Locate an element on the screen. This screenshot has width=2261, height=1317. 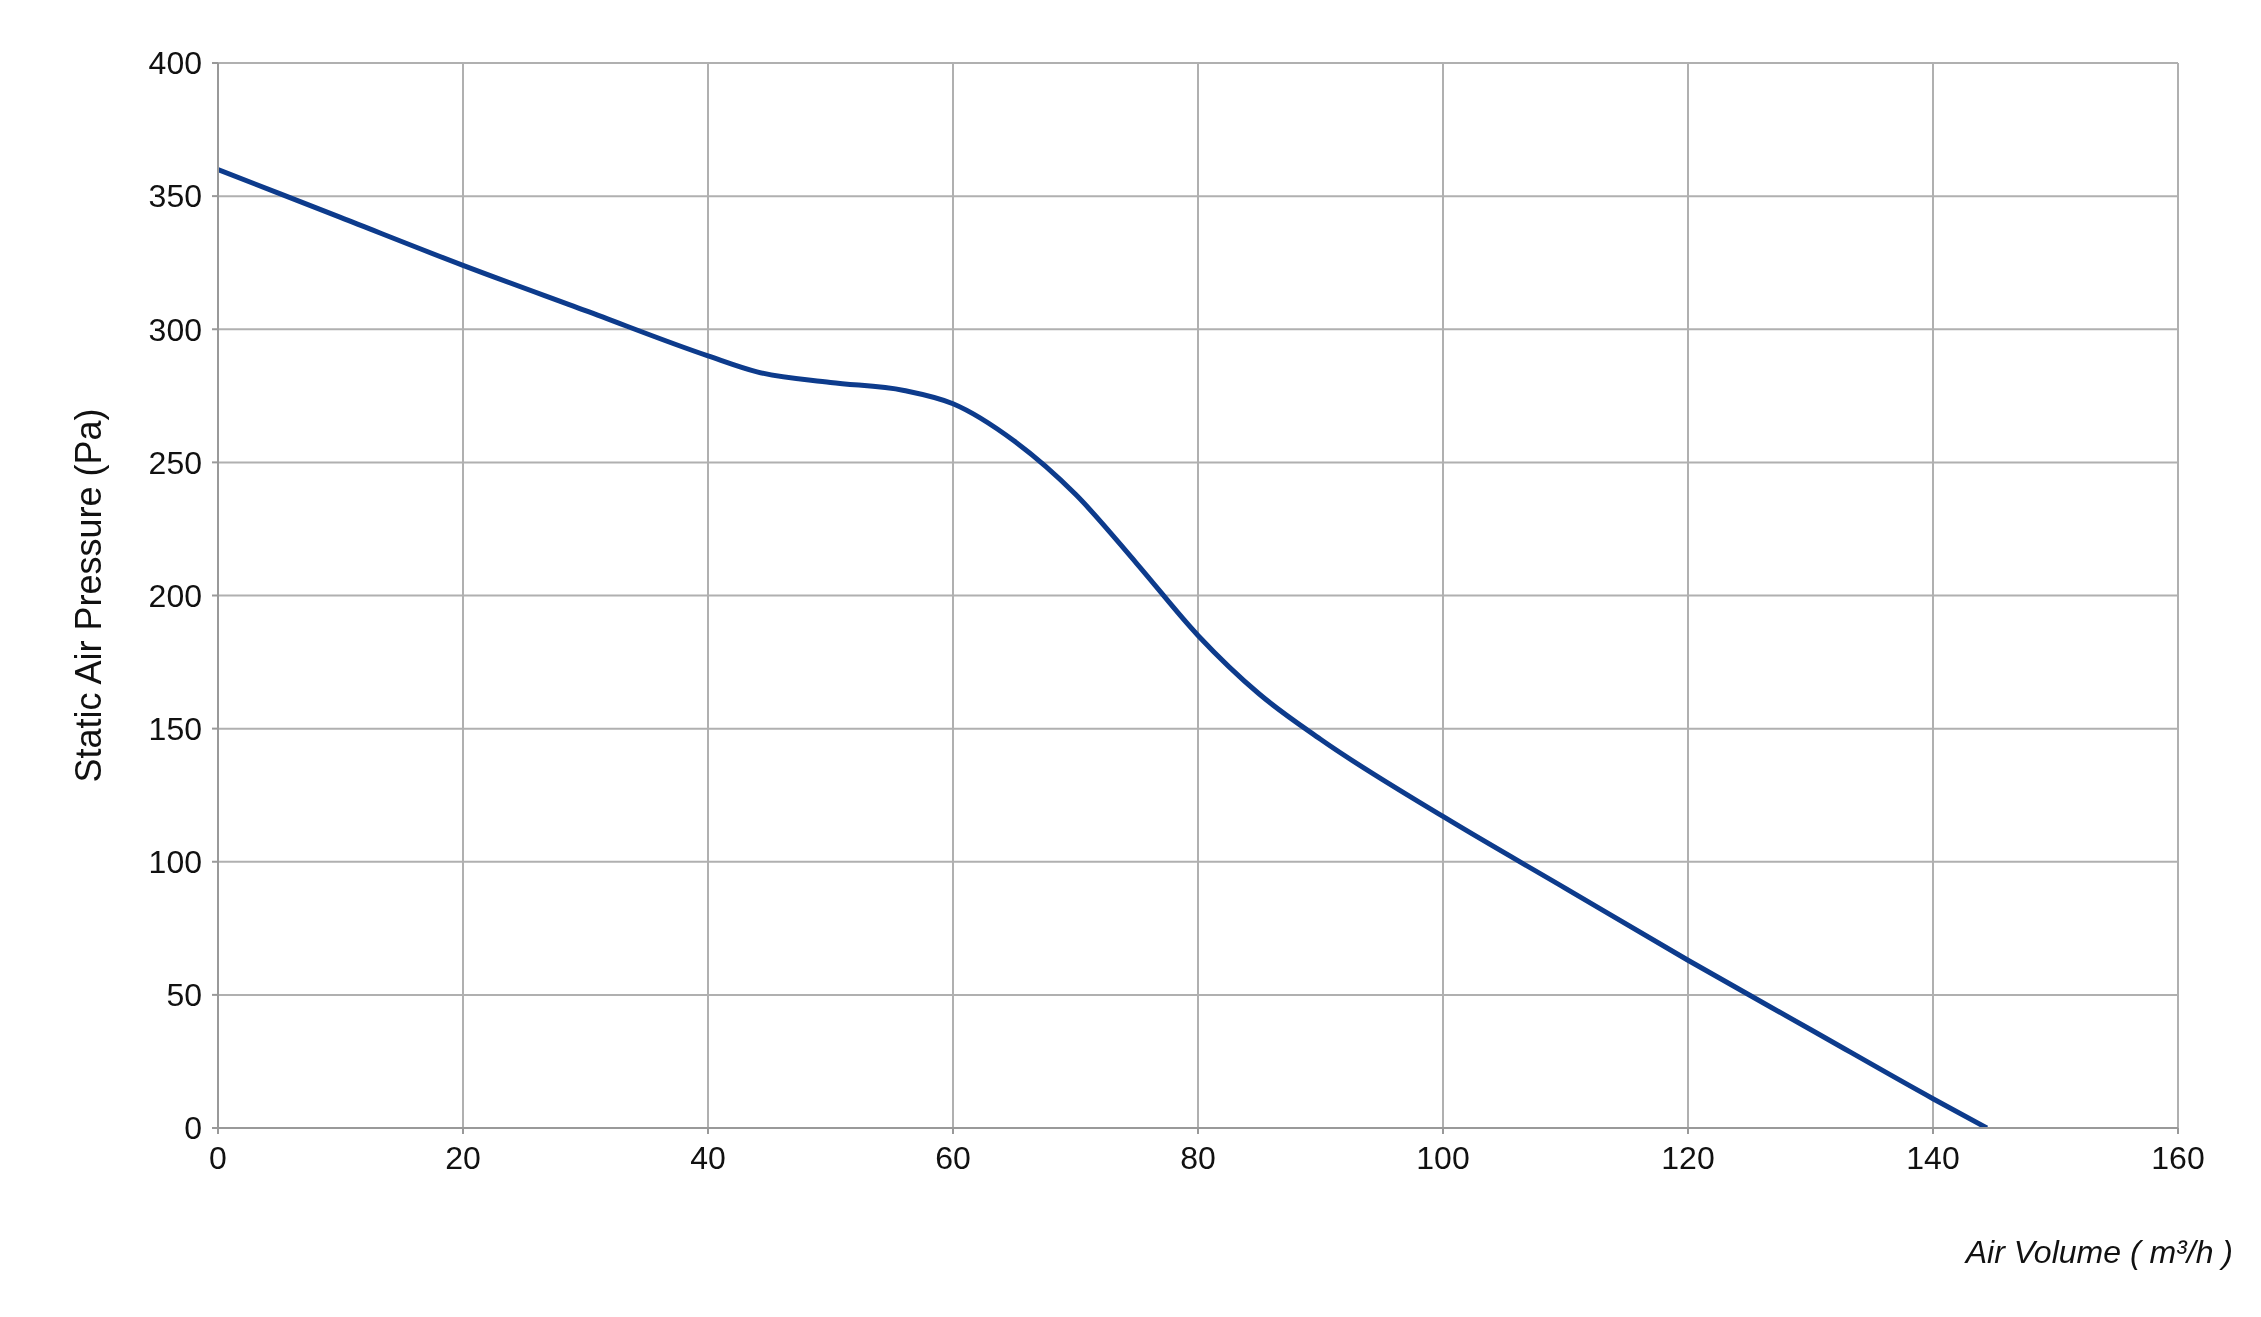
x-tick-label: 120 is located at coordinates (1688, 1157).